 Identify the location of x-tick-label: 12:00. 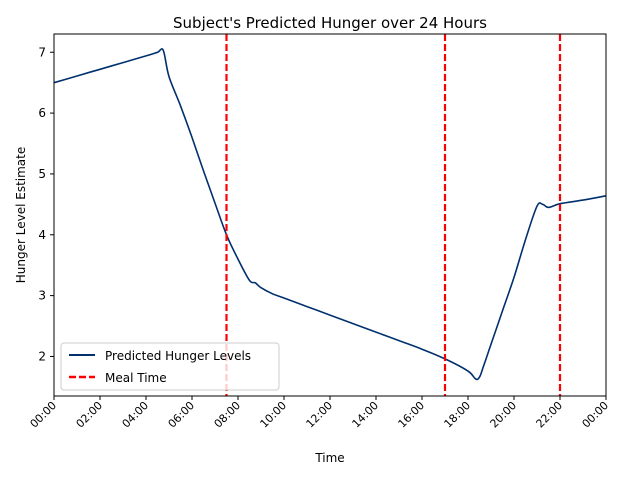
(320, 415).